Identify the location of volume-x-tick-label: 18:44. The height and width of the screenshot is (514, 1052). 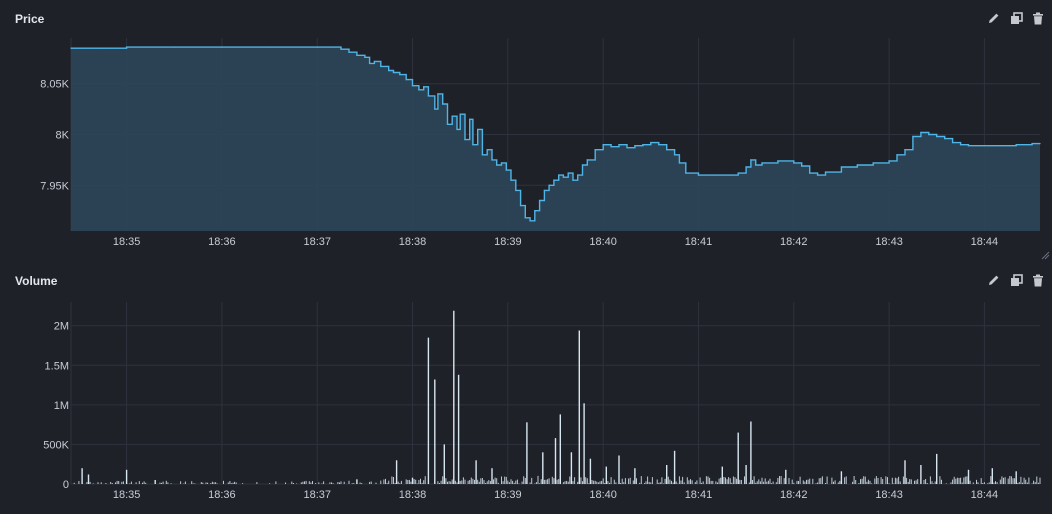
(985, 495).